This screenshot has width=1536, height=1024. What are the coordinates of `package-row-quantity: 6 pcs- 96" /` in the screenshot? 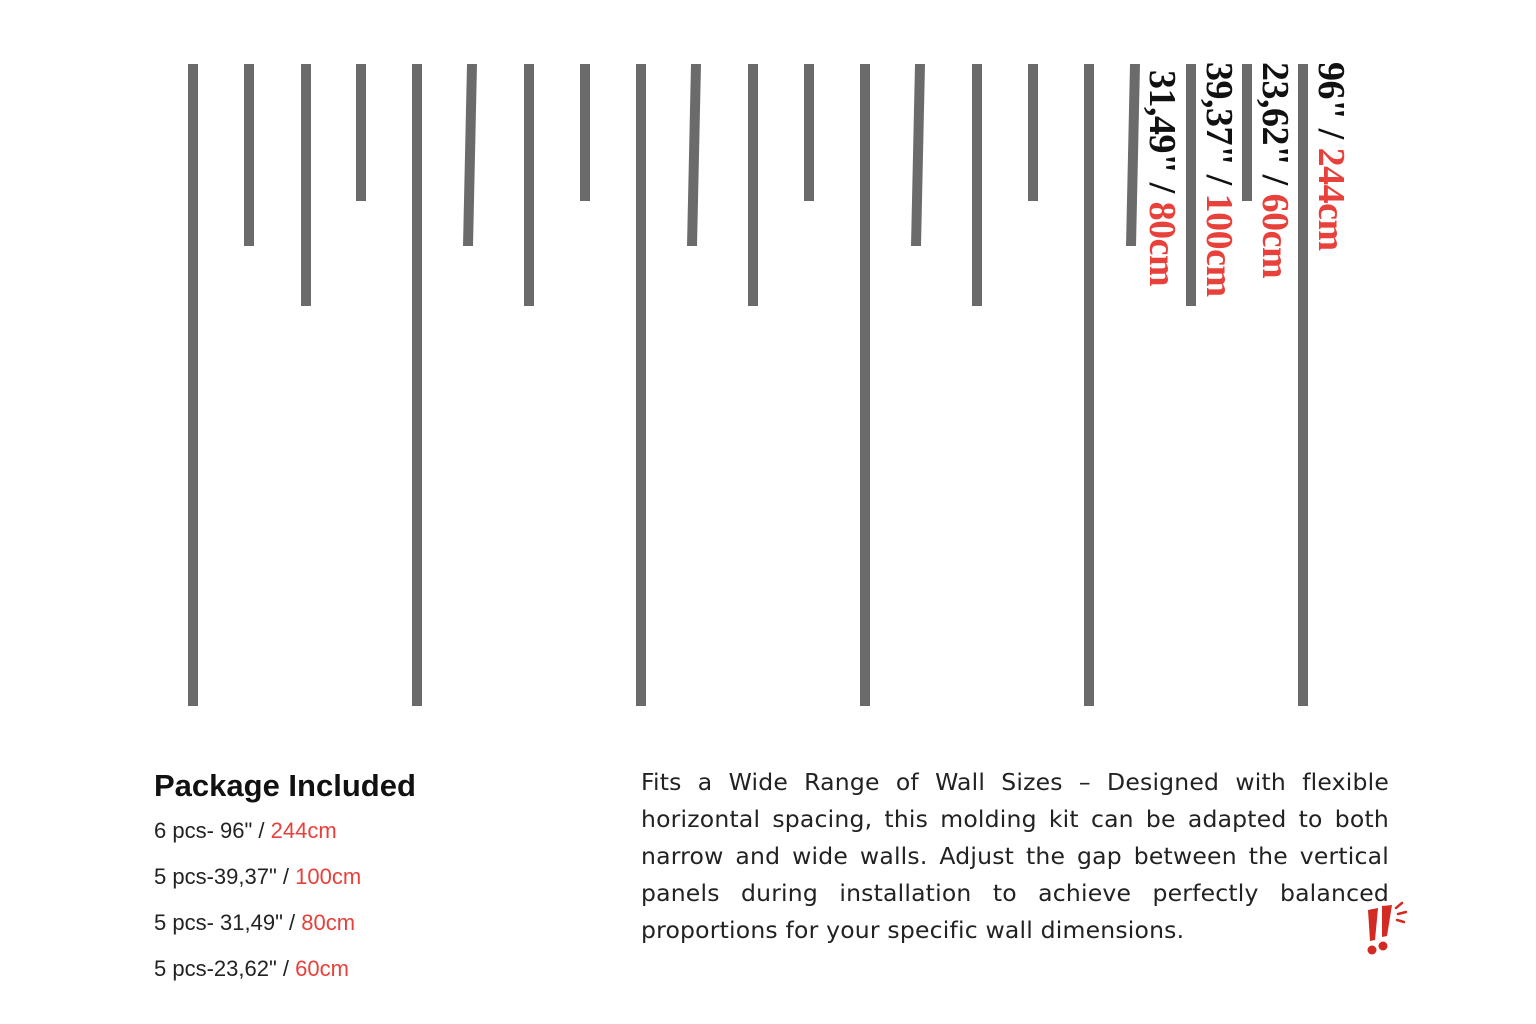 It's located at (212, 830).